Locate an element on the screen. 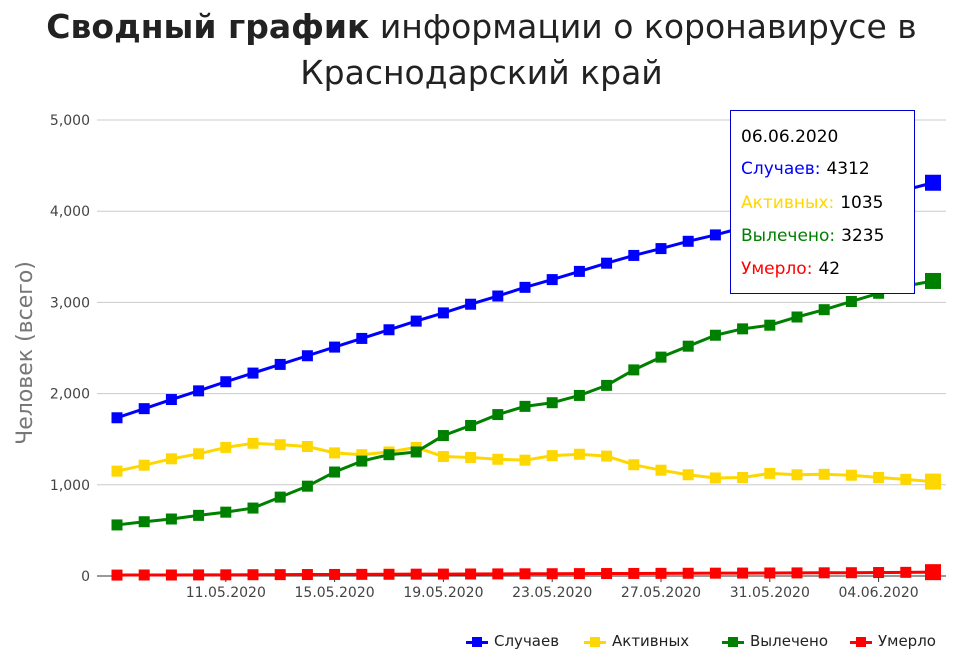 The image size is (963, 656). legend-item-deaths: Умерло is located at coordinates (893, 641).